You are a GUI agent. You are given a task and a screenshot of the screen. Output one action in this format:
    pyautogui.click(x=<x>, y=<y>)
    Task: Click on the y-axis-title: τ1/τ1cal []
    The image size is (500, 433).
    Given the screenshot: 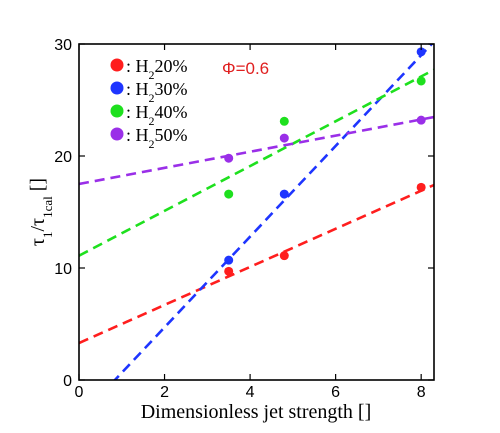 What is the action you would take?
    pyautogui.click(x=41, y=212)
    